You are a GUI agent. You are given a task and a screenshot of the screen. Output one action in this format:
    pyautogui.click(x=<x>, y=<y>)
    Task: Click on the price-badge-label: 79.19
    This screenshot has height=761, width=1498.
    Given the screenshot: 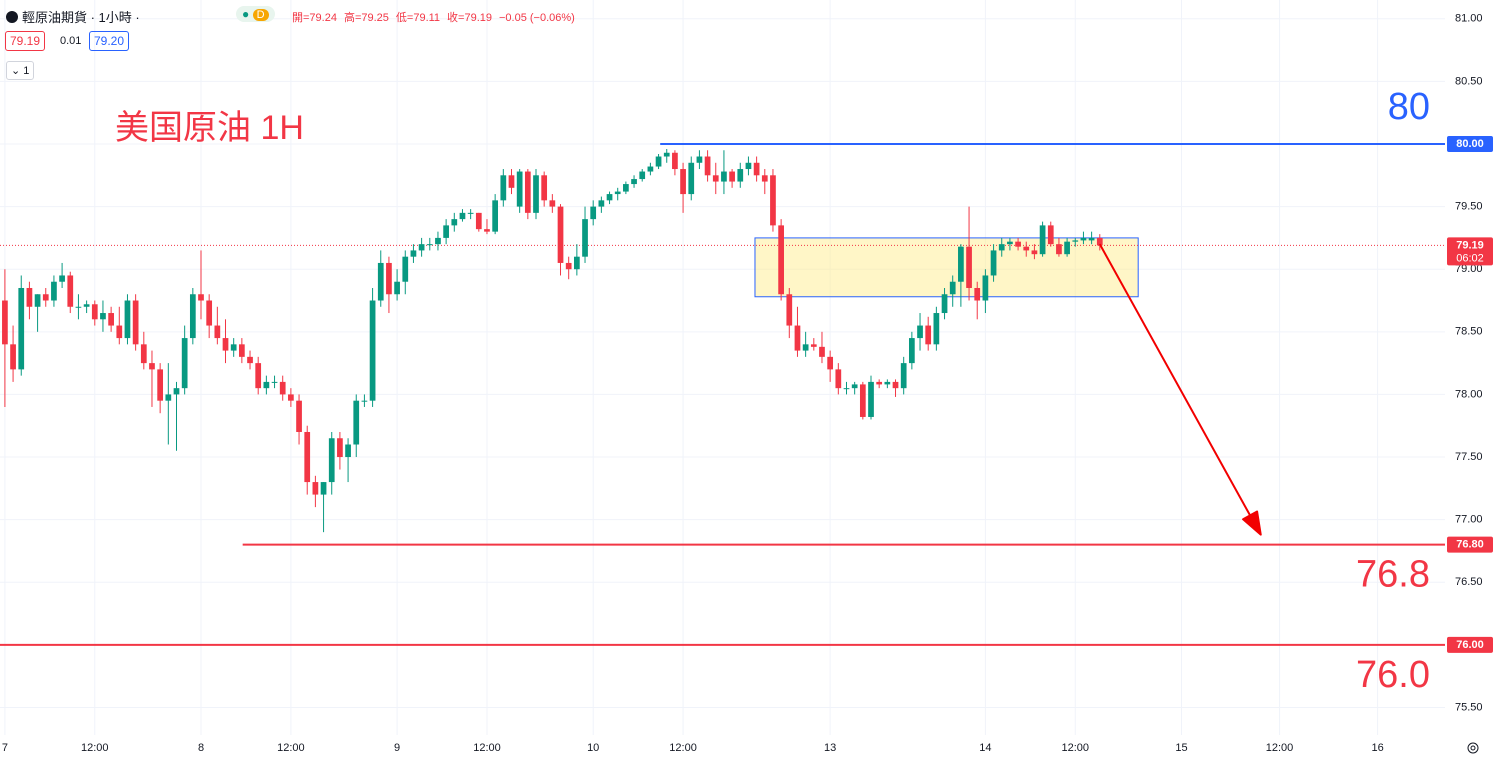 What is the action you would take?
    pyautogui.click(x=1470, y=245)
    